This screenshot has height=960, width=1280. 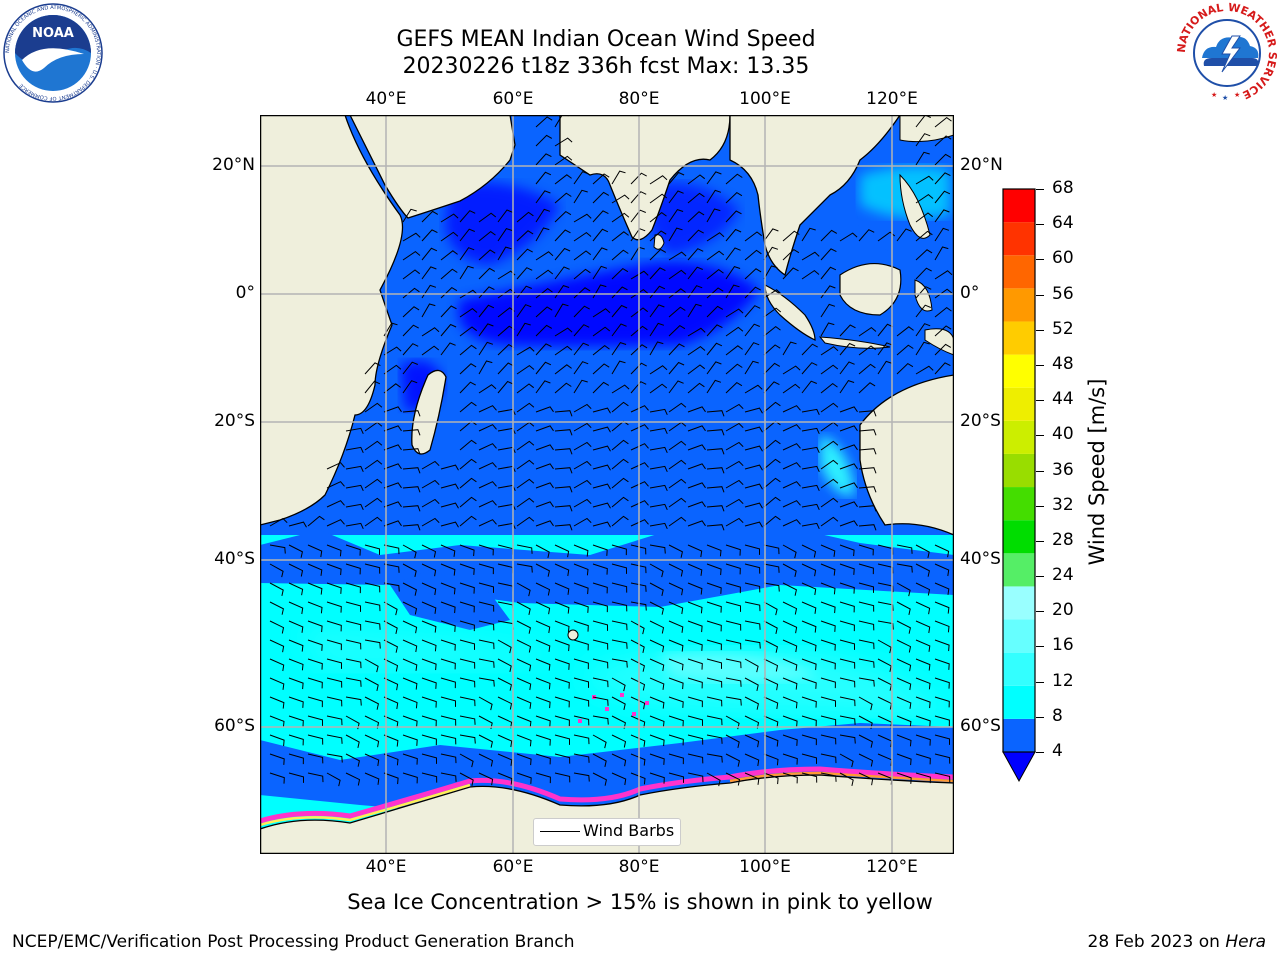 What do you see at coordinates (450, 600) in the screenshot?
I see `blue-patch-kerguelen` at bounding box center [450, 600].